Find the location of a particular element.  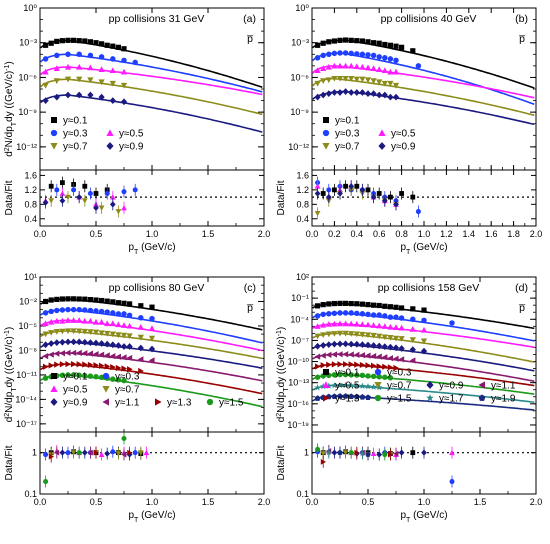

x-tick-label: 2.0 is located at coordinates (536, 502).